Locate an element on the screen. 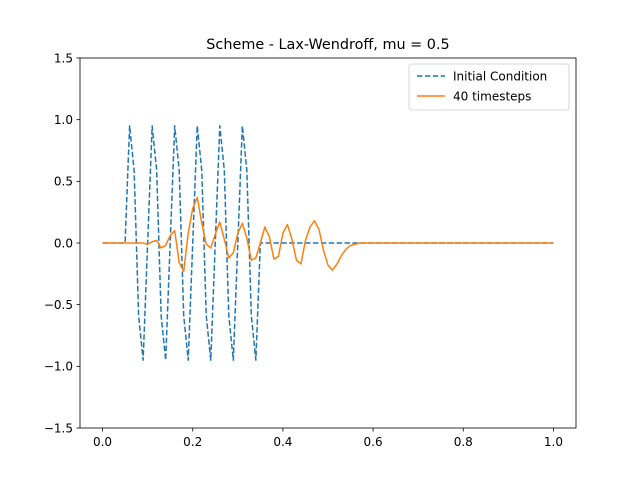 The height and width of the screenshot is (480, 640). legend-label: 40 timesteps is located at coordinates (492, 96).